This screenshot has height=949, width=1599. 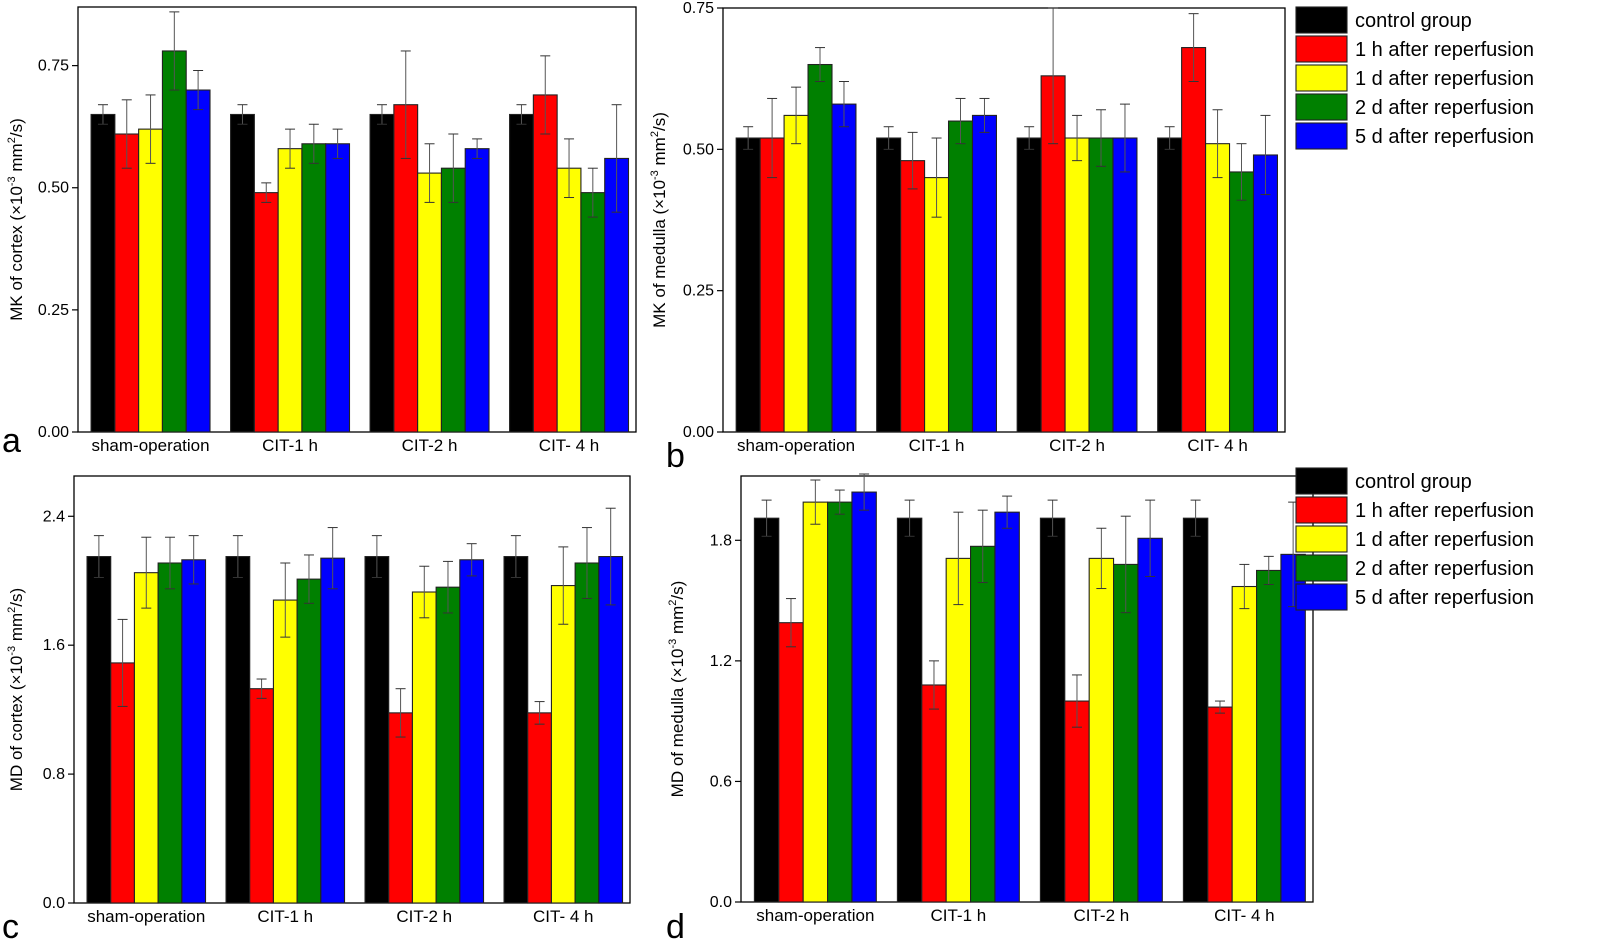 What do you see at coordinates (721, 540) in the screenshot?
I see `y-tick-label: 1.8` at bounding box center [721, 540].